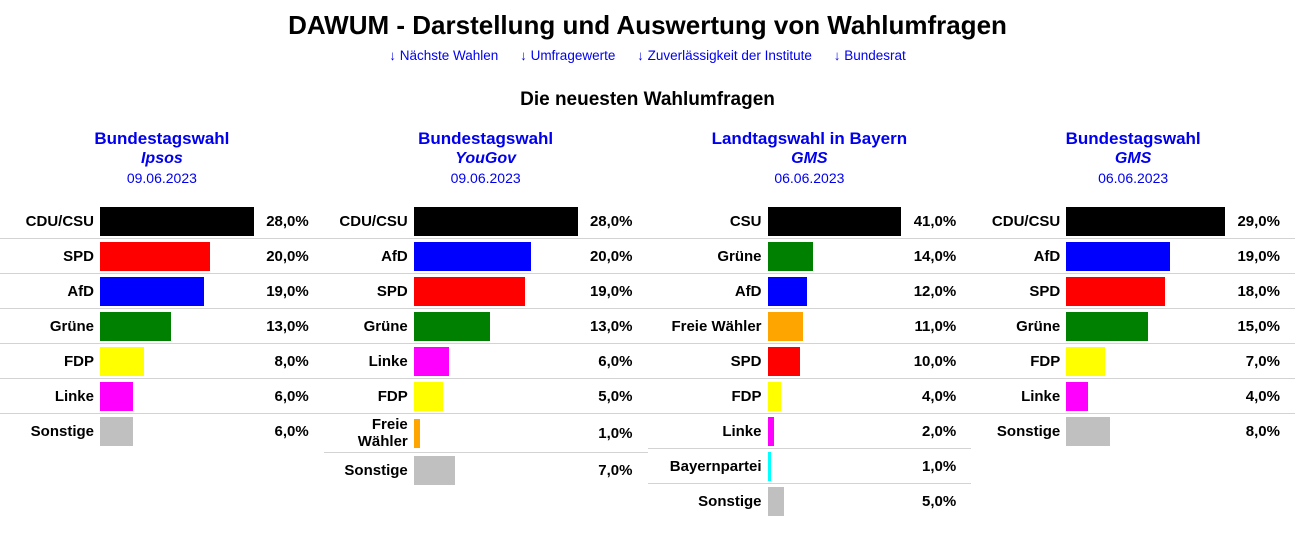  I want to click on party-row: FDP 8,0%, so click(162, 360).